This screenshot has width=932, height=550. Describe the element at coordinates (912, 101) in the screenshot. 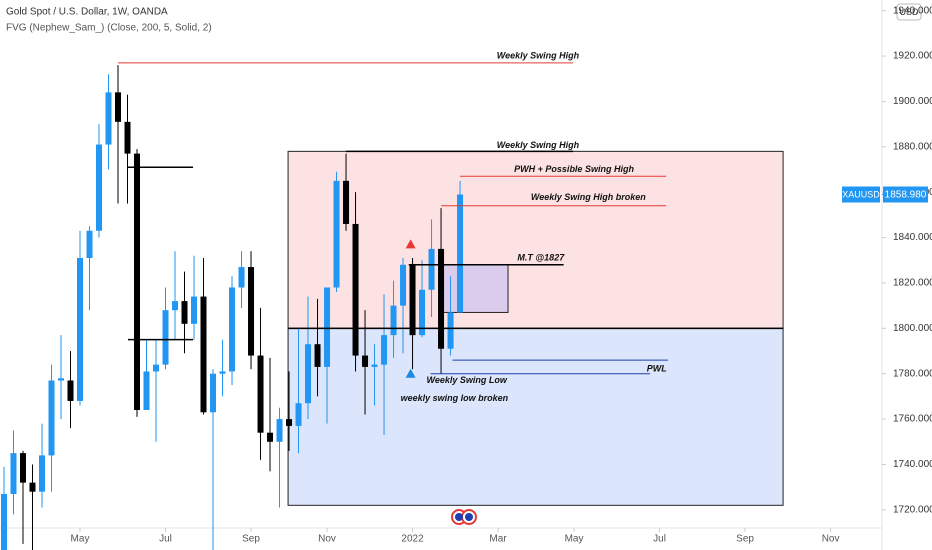

I see `y-tick-label: 1900.000` at that location.